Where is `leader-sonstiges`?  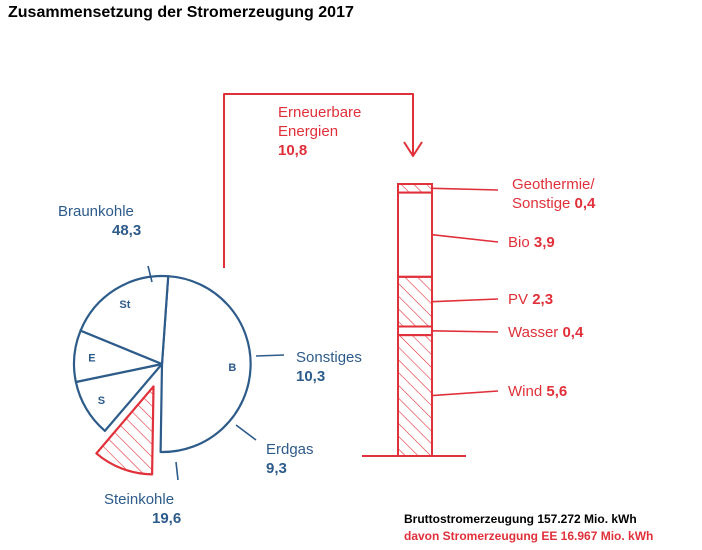 leader-sonstiges is located at coordinates (270, 355).